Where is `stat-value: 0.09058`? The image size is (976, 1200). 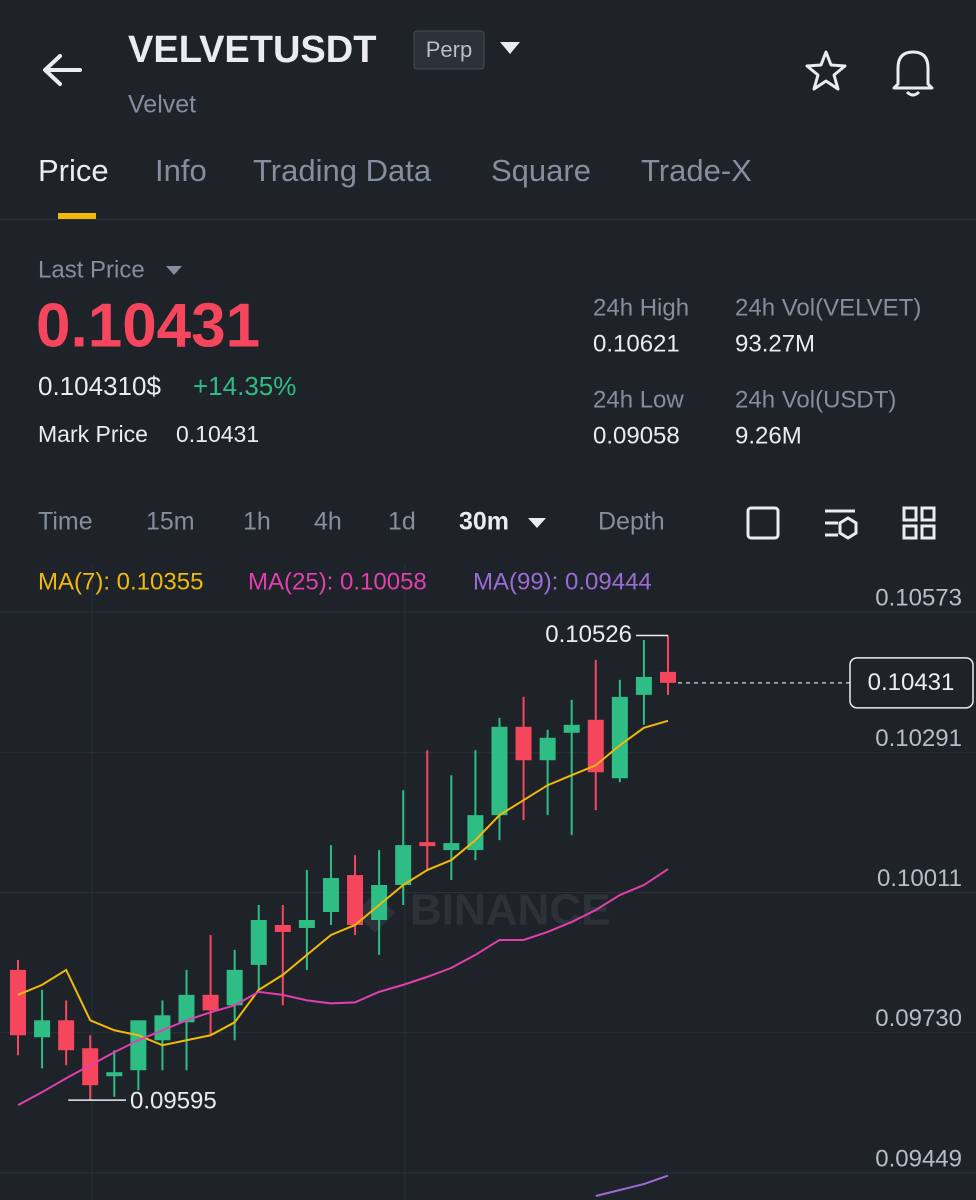
stat-value: 0.09058 is located at coordinates (636, 435).